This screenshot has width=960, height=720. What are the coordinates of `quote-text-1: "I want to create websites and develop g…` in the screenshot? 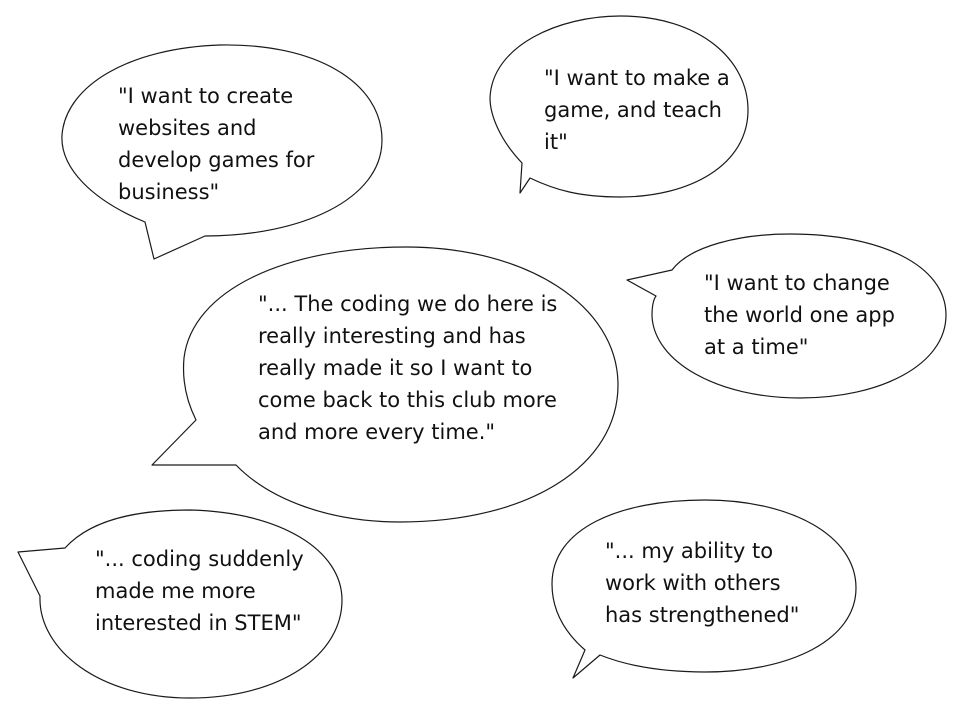 It's located at (216, 144).